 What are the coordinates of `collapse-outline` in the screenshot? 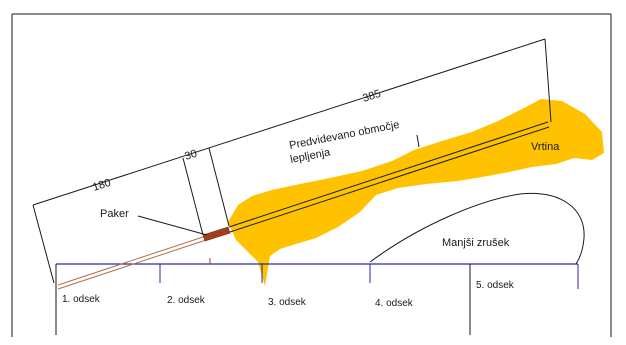 It's located at (477, 228).